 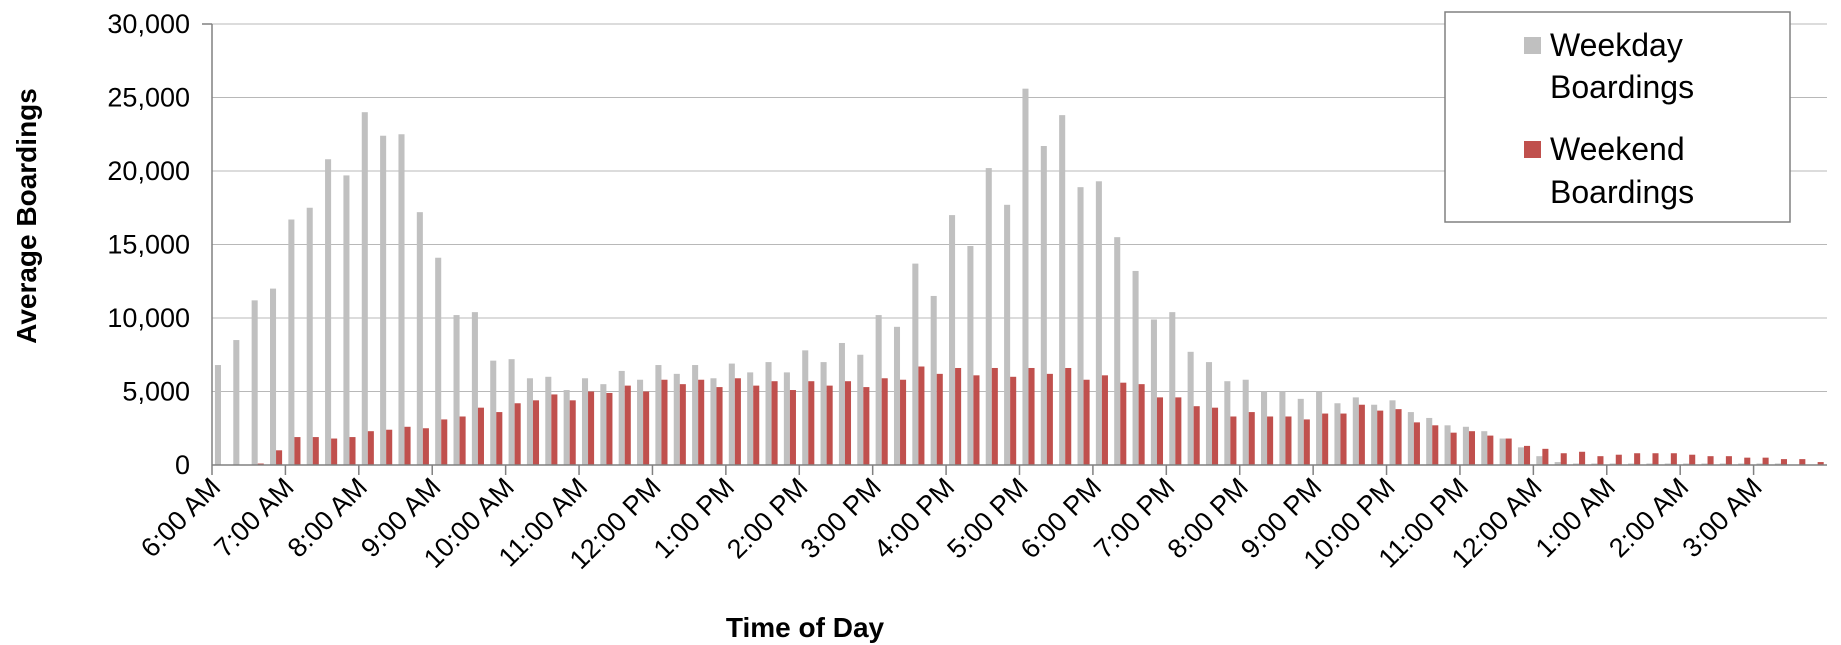 I want to click on y-tick-labels: 0 5,000 10,000 15,000 20,000 25,000 30,000, so click(x=148, y=244).